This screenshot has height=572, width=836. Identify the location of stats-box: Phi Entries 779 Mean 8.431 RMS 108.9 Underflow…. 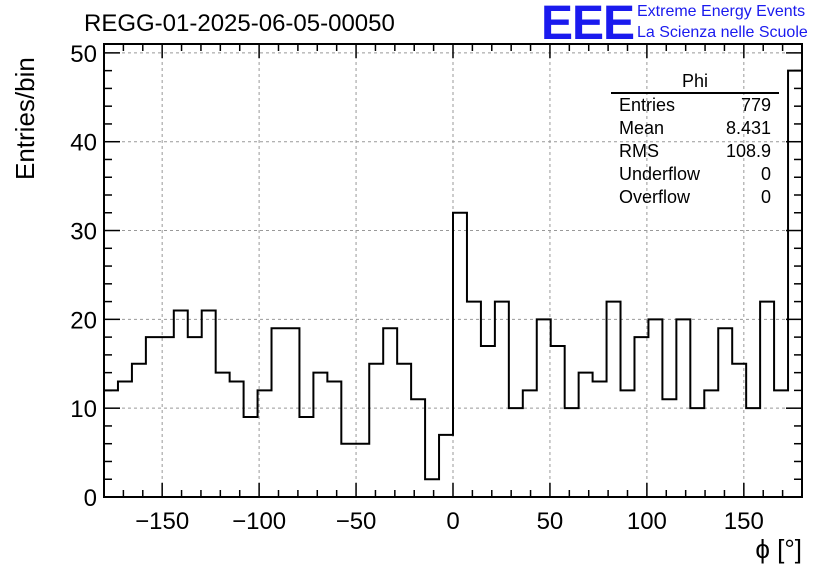
(695, 139).